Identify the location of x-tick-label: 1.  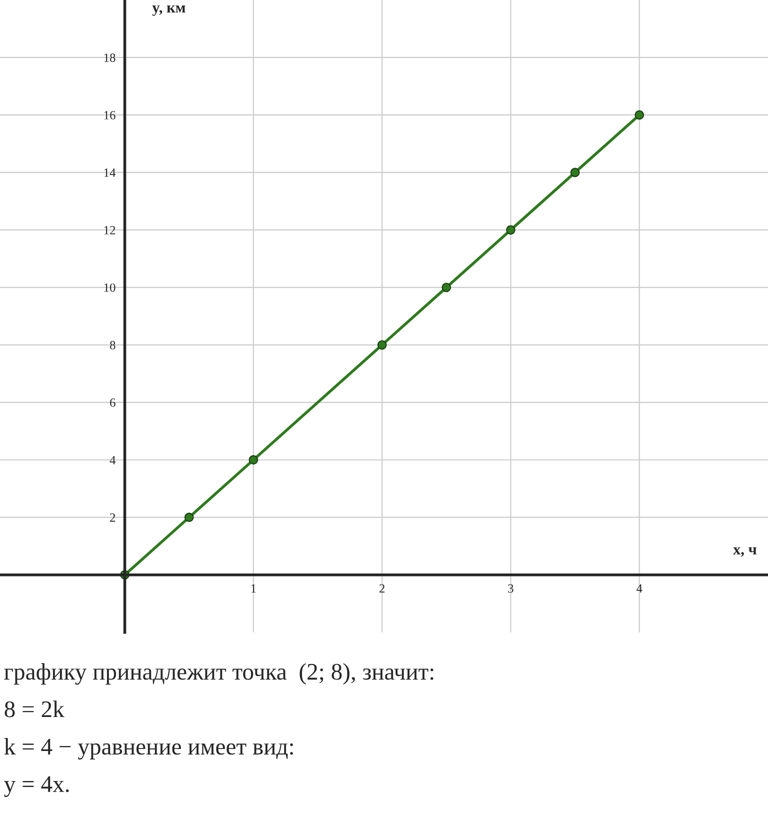
(253, 588).